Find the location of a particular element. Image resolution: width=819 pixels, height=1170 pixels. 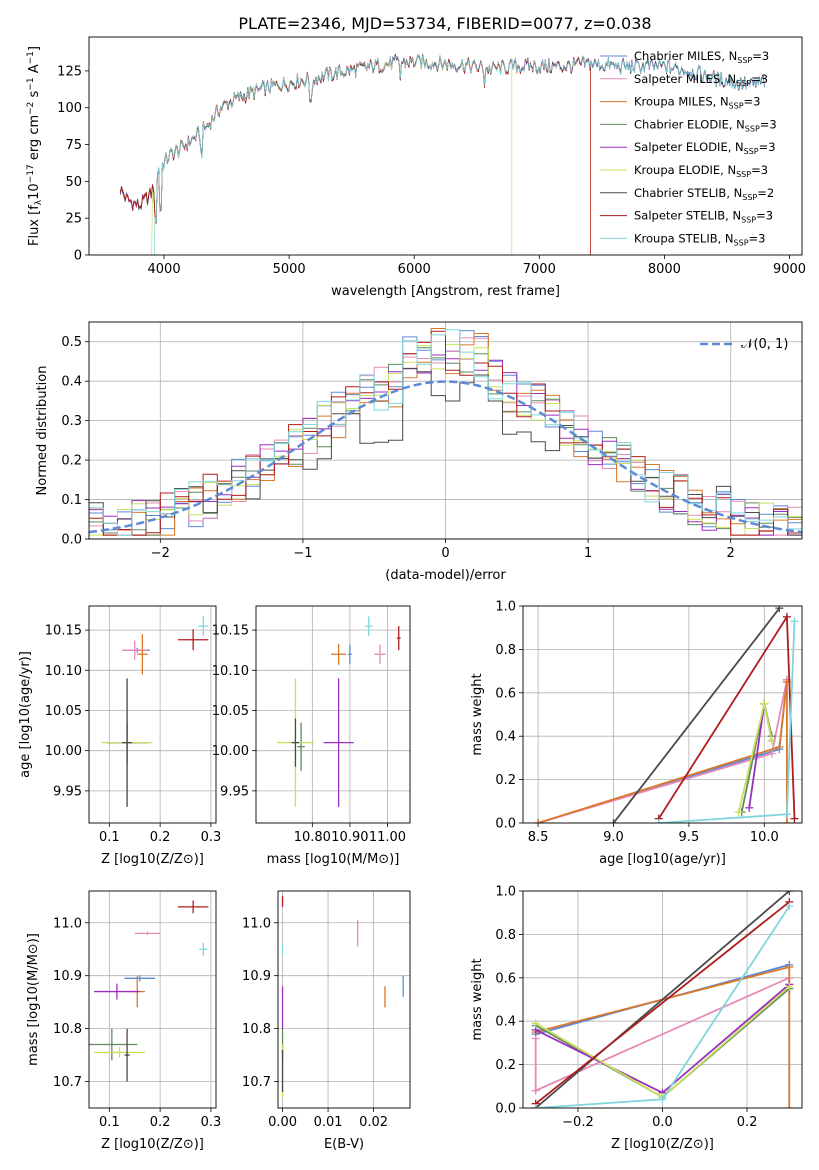

legend-label: Salpeter ELODIE, NSSP=3 is located at coordinates (705, 148).